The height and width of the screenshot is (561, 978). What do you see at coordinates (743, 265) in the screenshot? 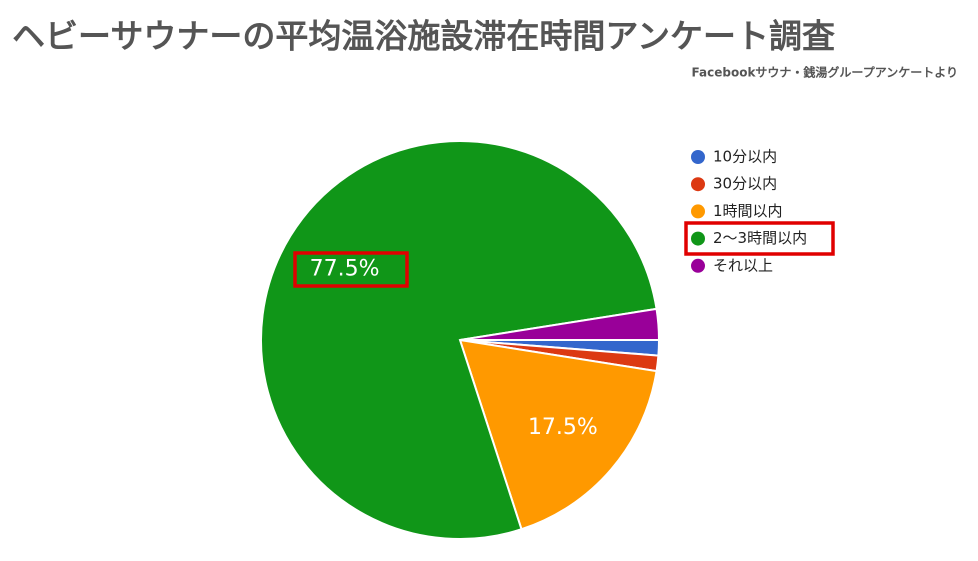
I see `legend-label: それ以上` at bounding box center [743, 265].